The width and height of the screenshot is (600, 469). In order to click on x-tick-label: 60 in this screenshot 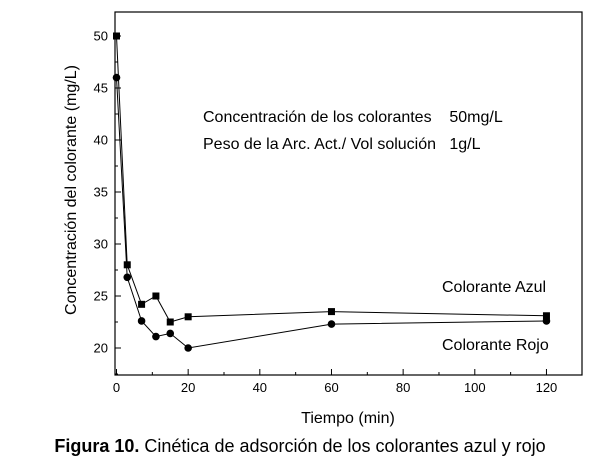, I will do `click(331, 387)`.